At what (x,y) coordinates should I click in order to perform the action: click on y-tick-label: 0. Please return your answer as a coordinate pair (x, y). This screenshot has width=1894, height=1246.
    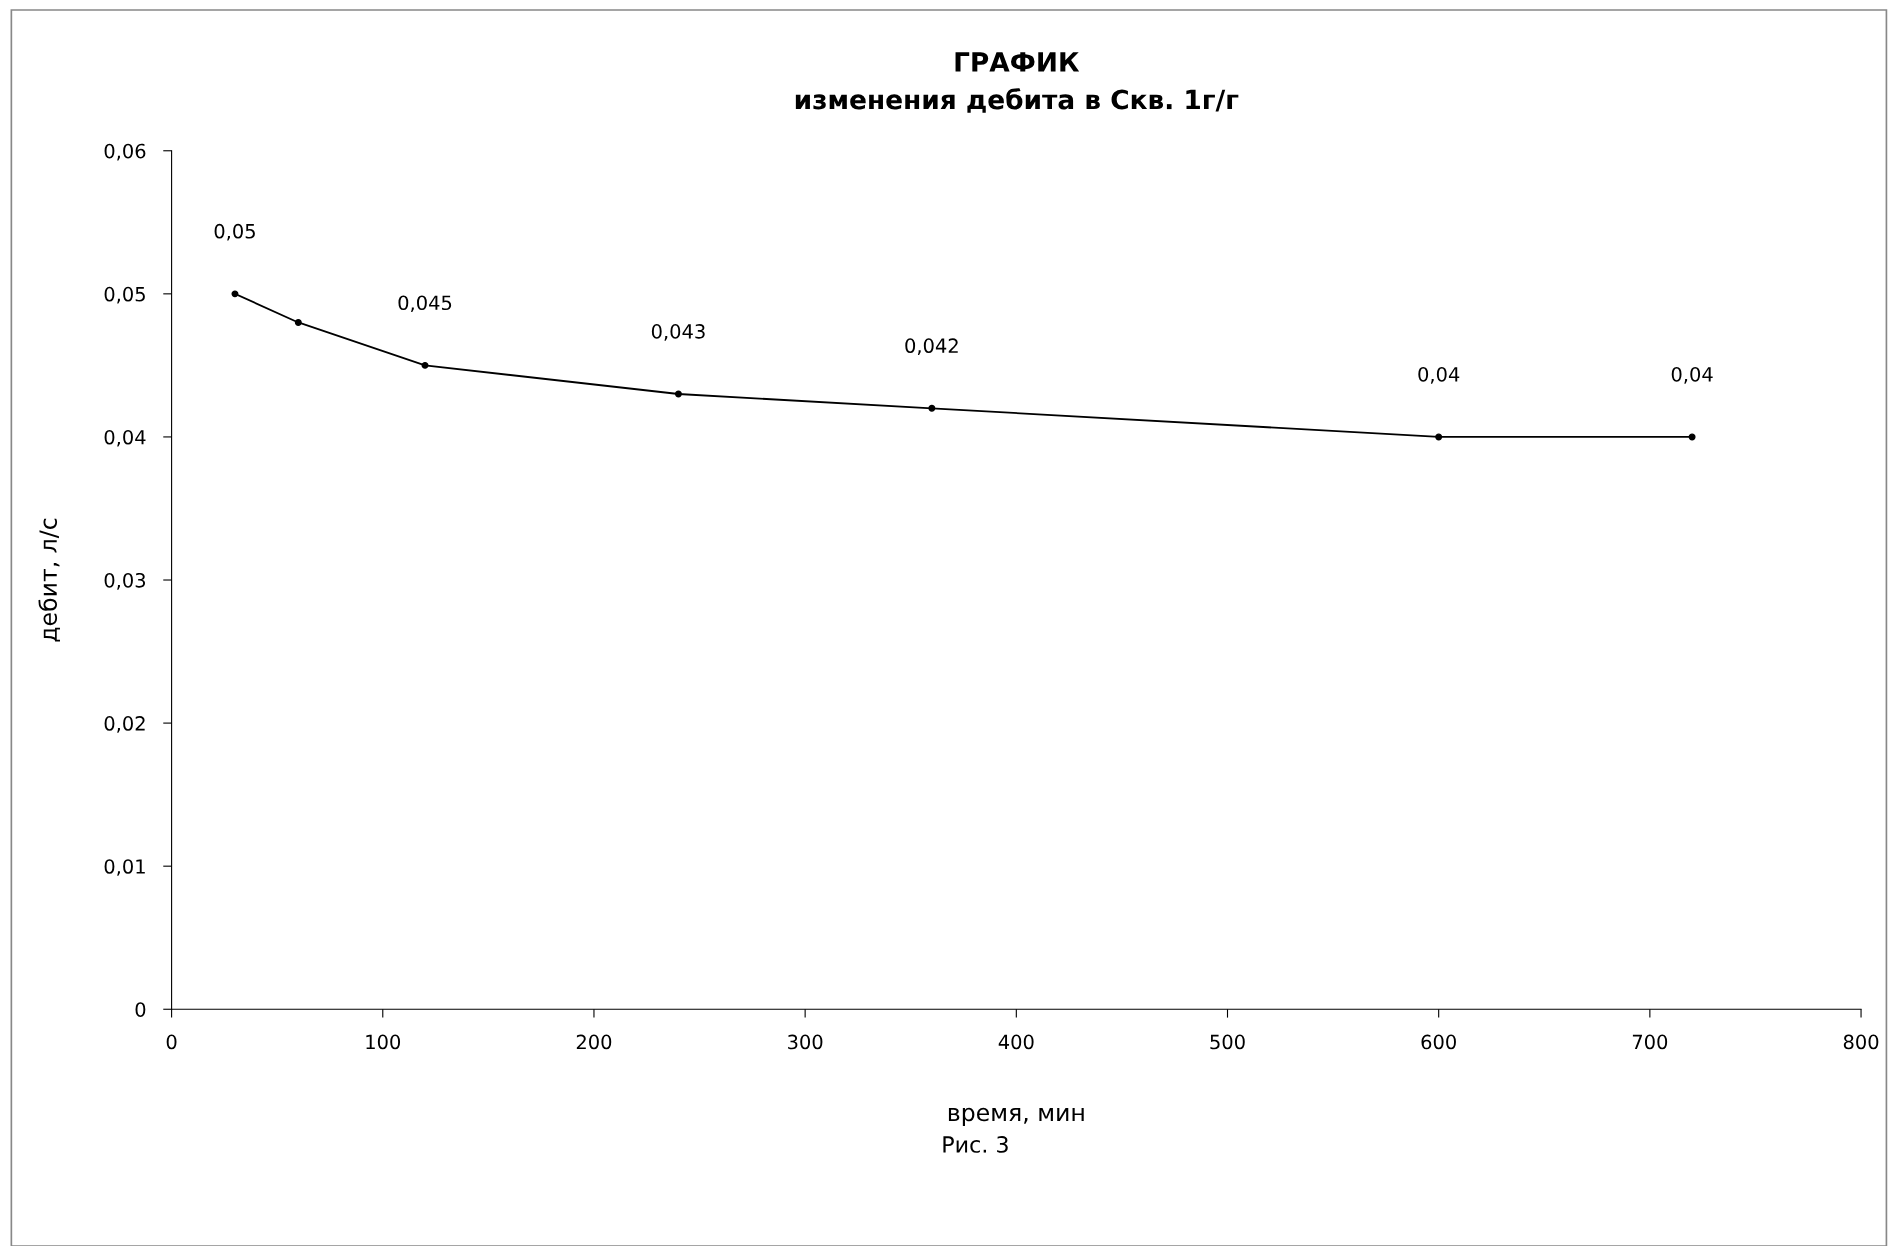
    Looking at the image, I should click on (140, 1009).